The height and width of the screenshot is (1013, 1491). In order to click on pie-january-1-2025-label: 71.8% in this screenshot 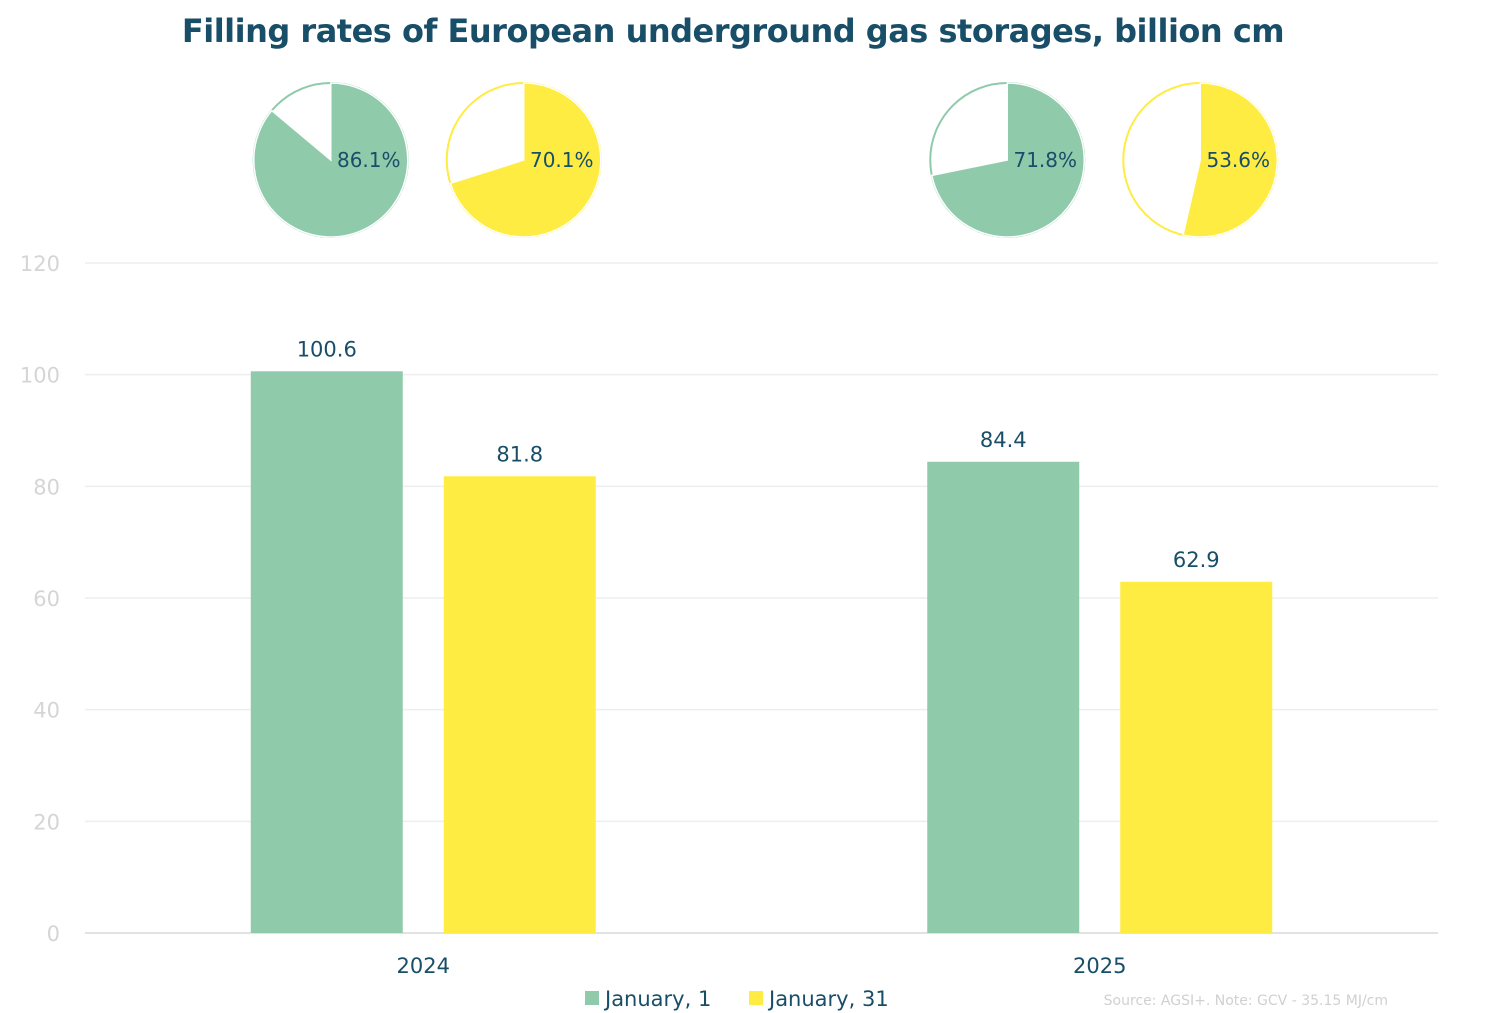, I will do `click(1045, 160)`.